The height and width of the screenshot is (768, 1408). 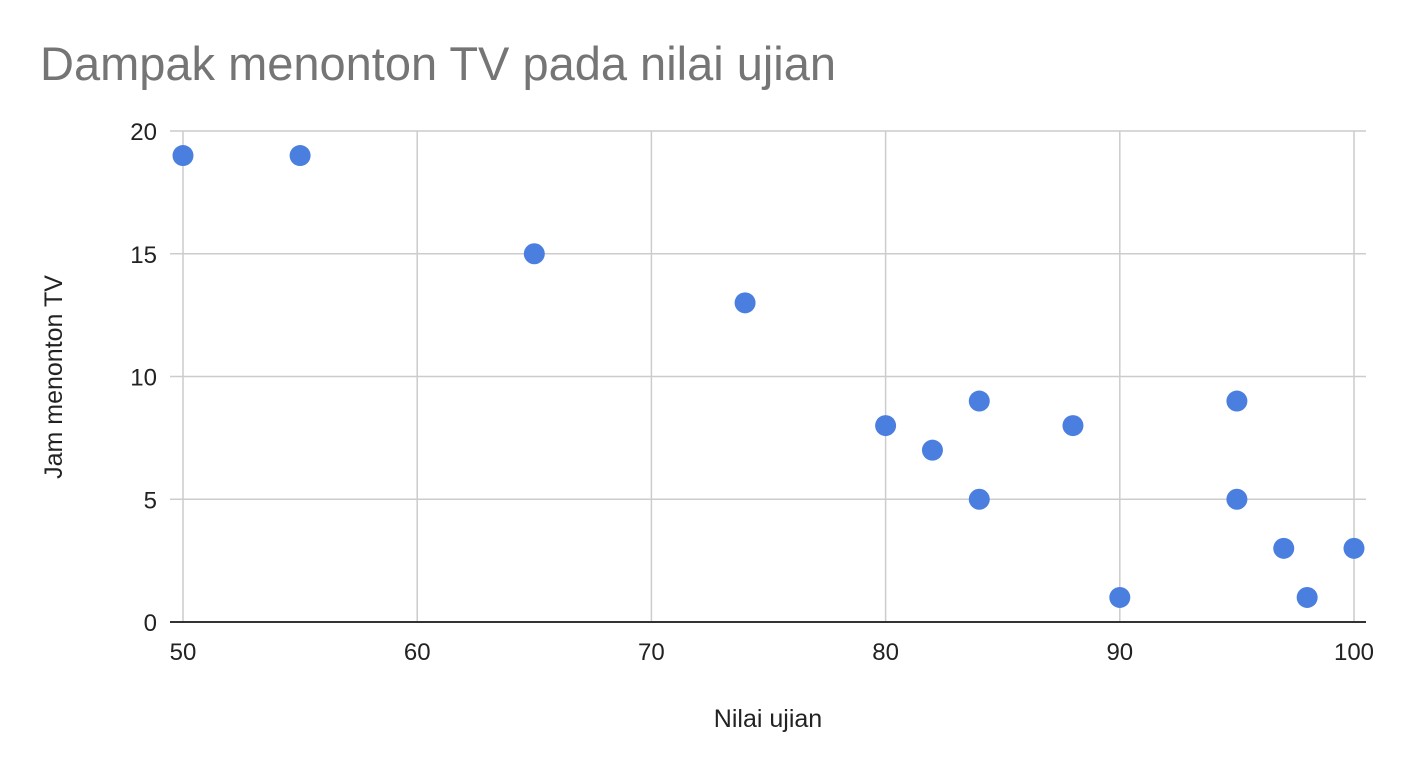 What do you see at coordinates (651, 652) in the screenshot?
I see `x-tick-label: 70` at bounding box center [651, 652].